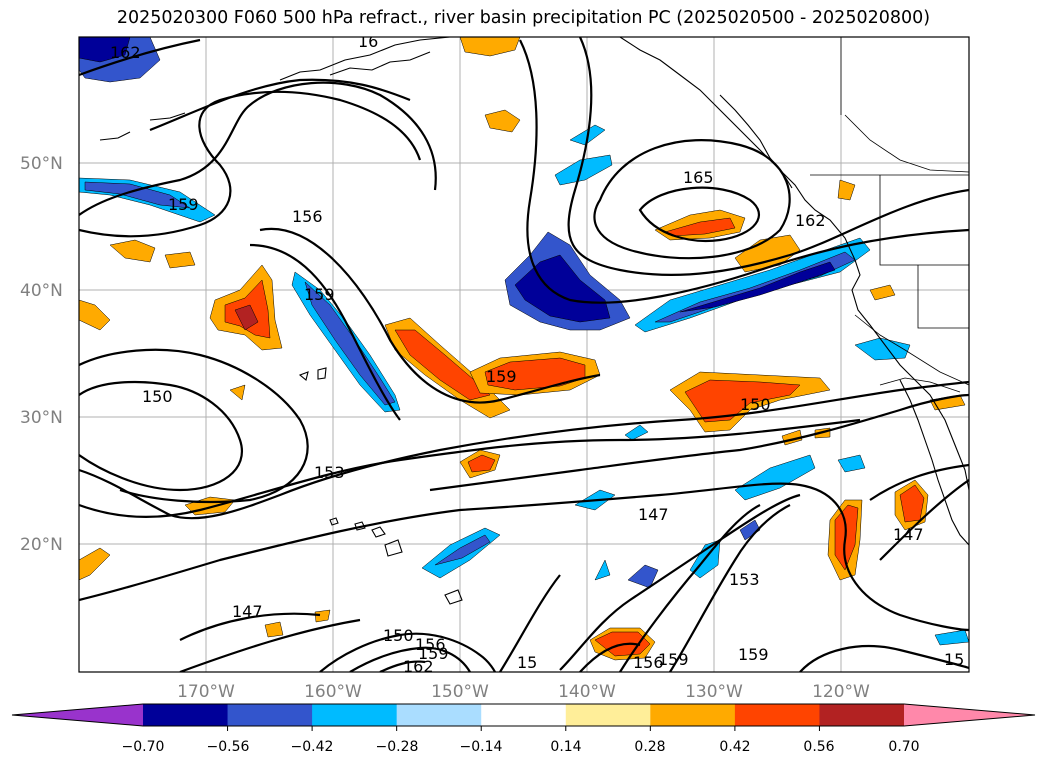 This screenshot has height=765, width=1047. Describe the element at coordinates (312, 747) in the screenshot. I see `colorbar-tick-label: −0.42` at that location.